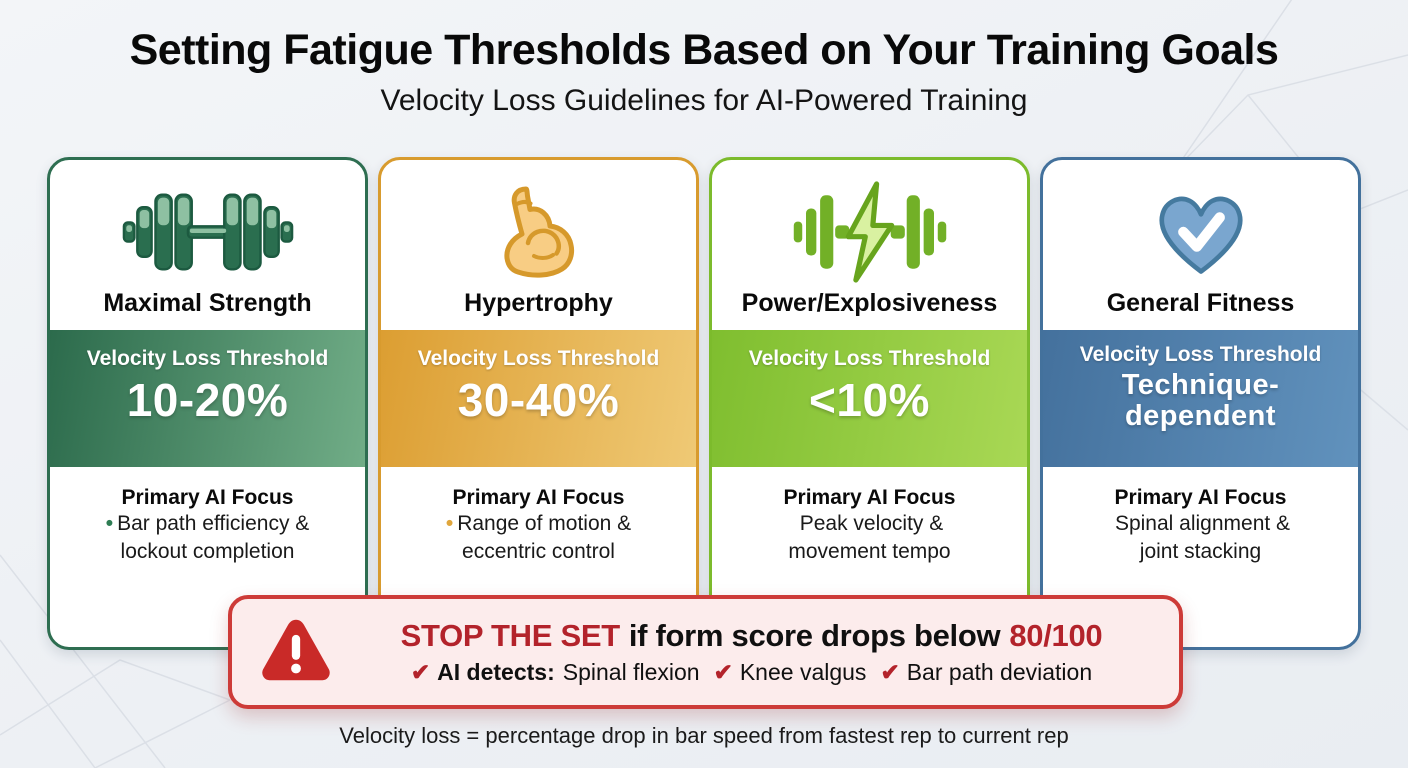 This screenshot has height=768, width=1408. I want to click on focus-line: eccentric control, so click(538, 551).